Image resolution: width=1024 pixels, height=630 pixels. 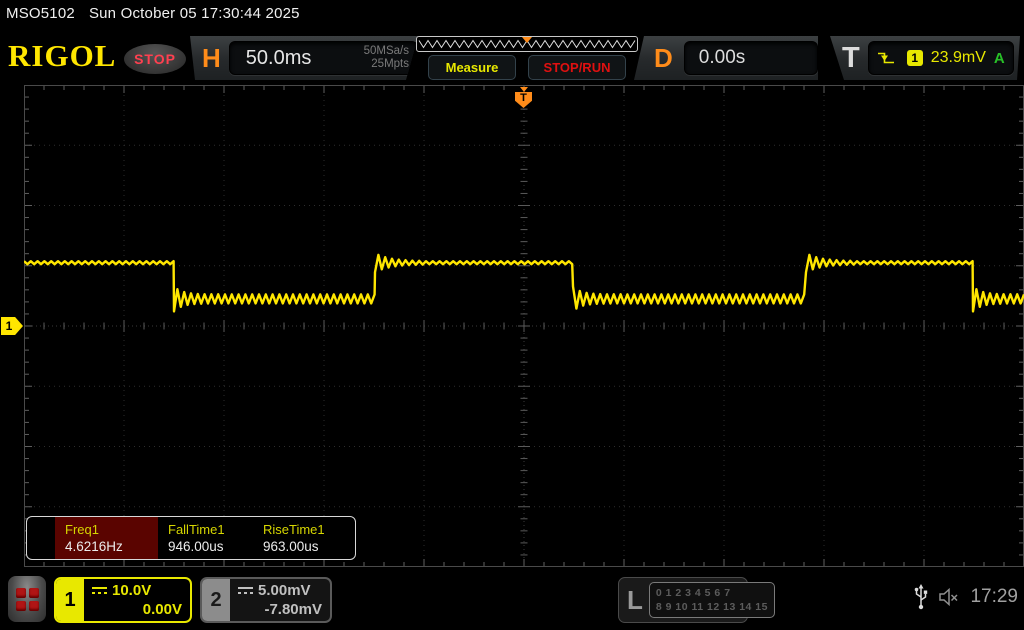 I want to click on trigger-label: T, so click(x=851, y=57).